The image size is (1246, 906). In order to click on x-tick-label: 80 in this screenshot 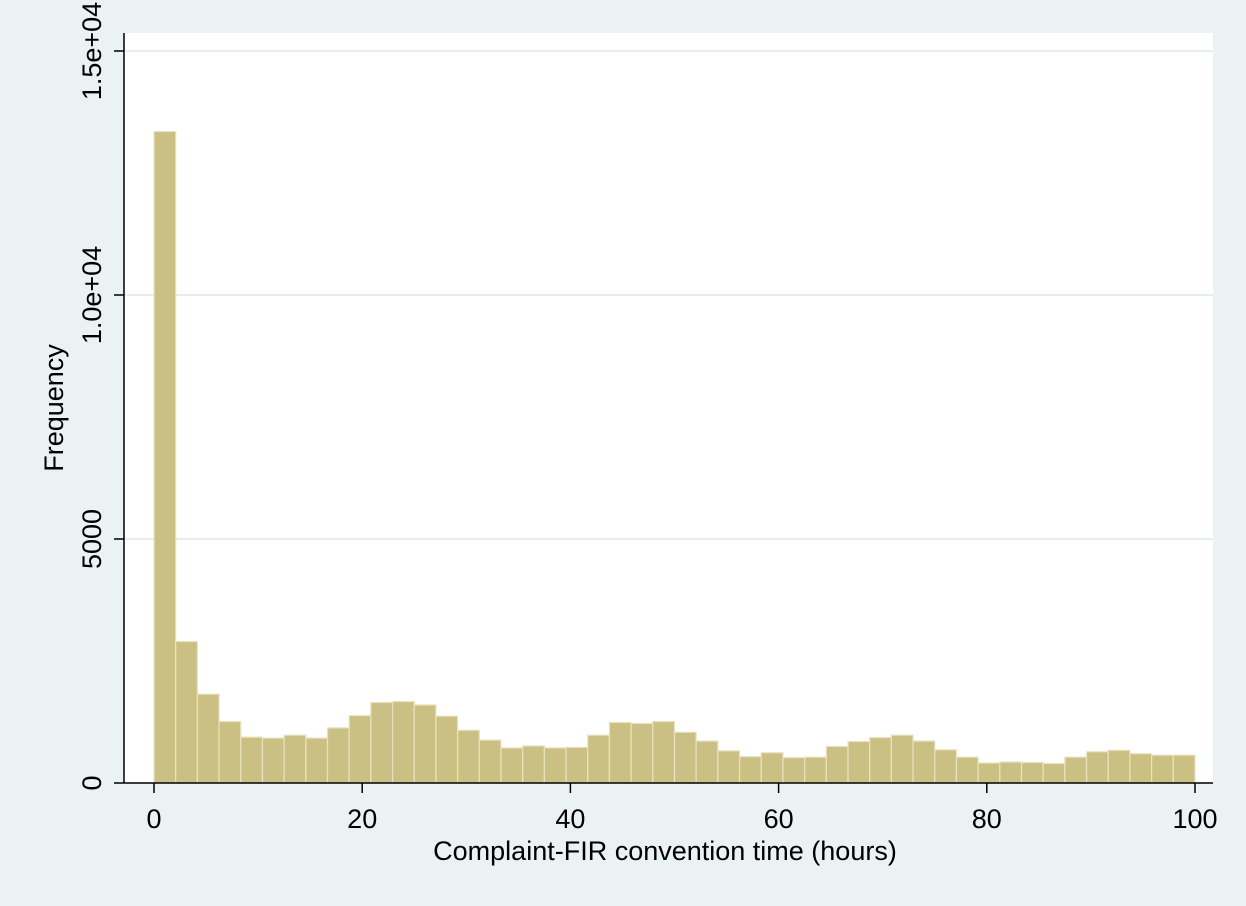, I will do `click(987, 819)`.